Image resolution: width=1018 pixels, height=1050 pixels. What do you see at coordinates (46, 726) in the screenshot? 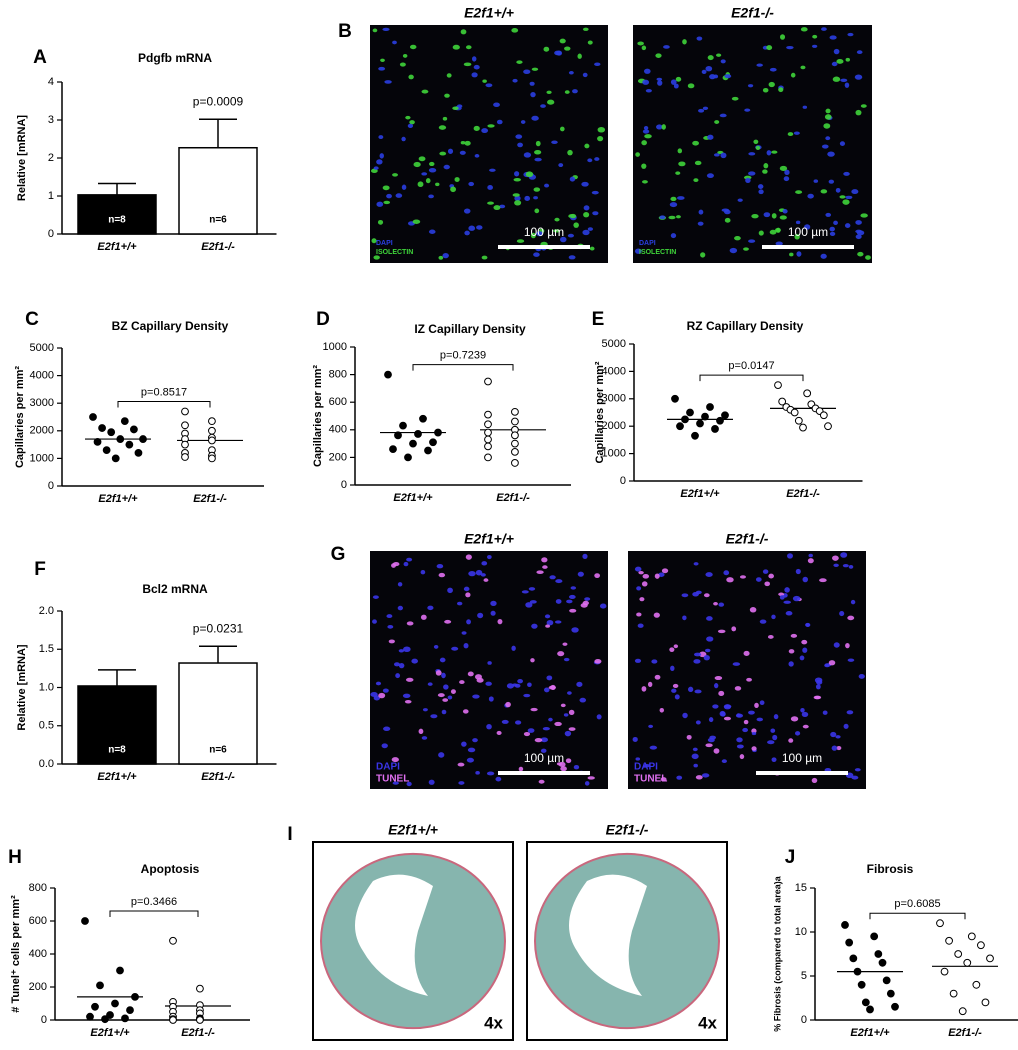
I see `y-tick-label: 0.5` at bounding box center [46, 726].